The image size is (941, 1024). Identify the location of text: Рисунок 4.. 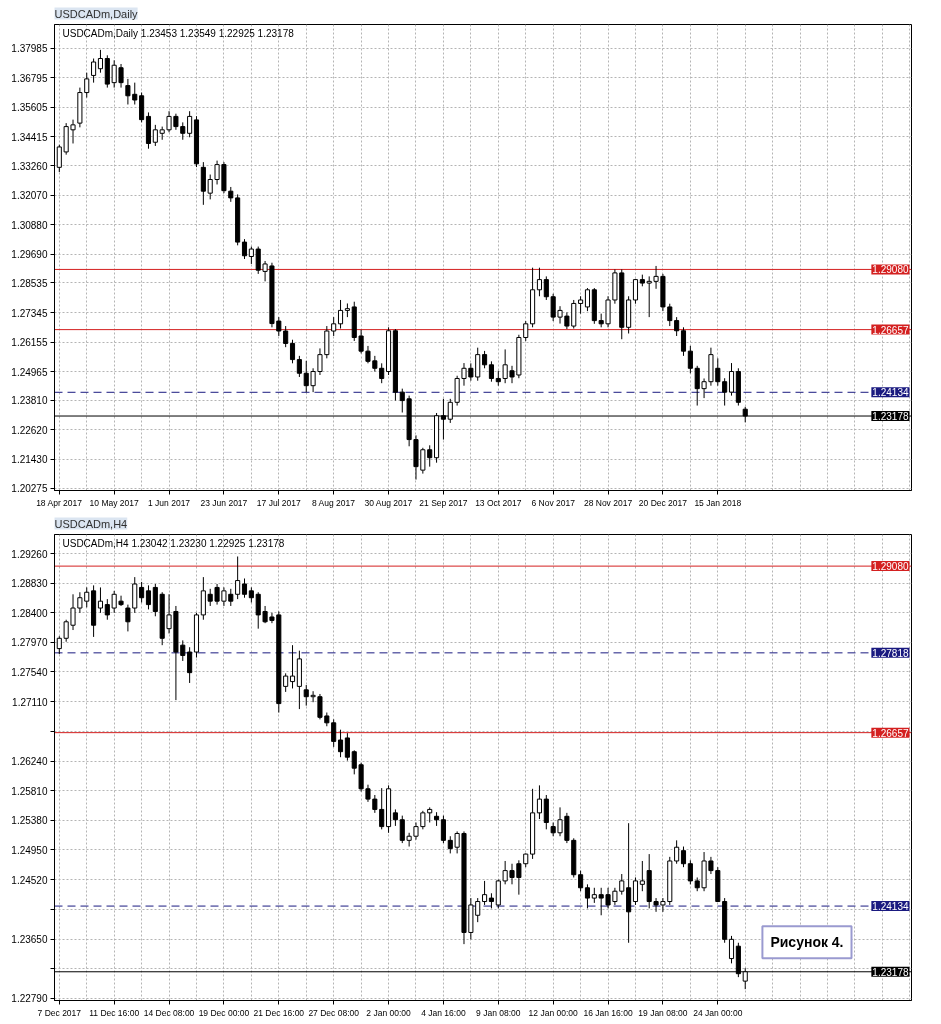
(807, 942).